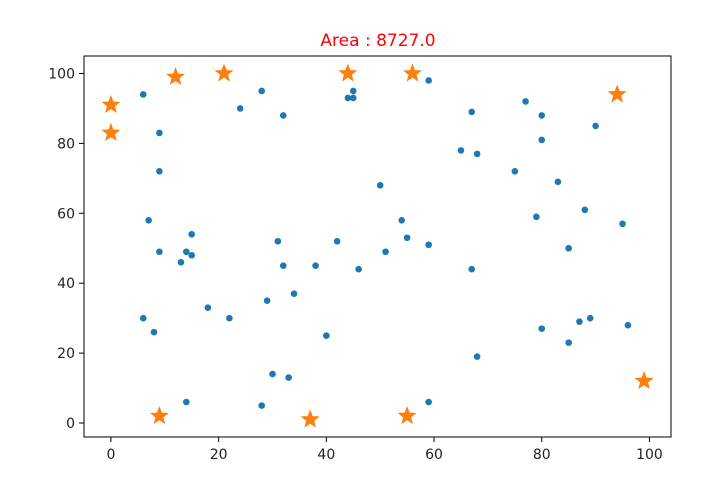 Image resolution: width=708 pixels, height=495 pixels. What do you see at coordinates (377, 41) in the screenshot?
I see `chart-title: Area : 8727.0` at bounding box center [377, 41].